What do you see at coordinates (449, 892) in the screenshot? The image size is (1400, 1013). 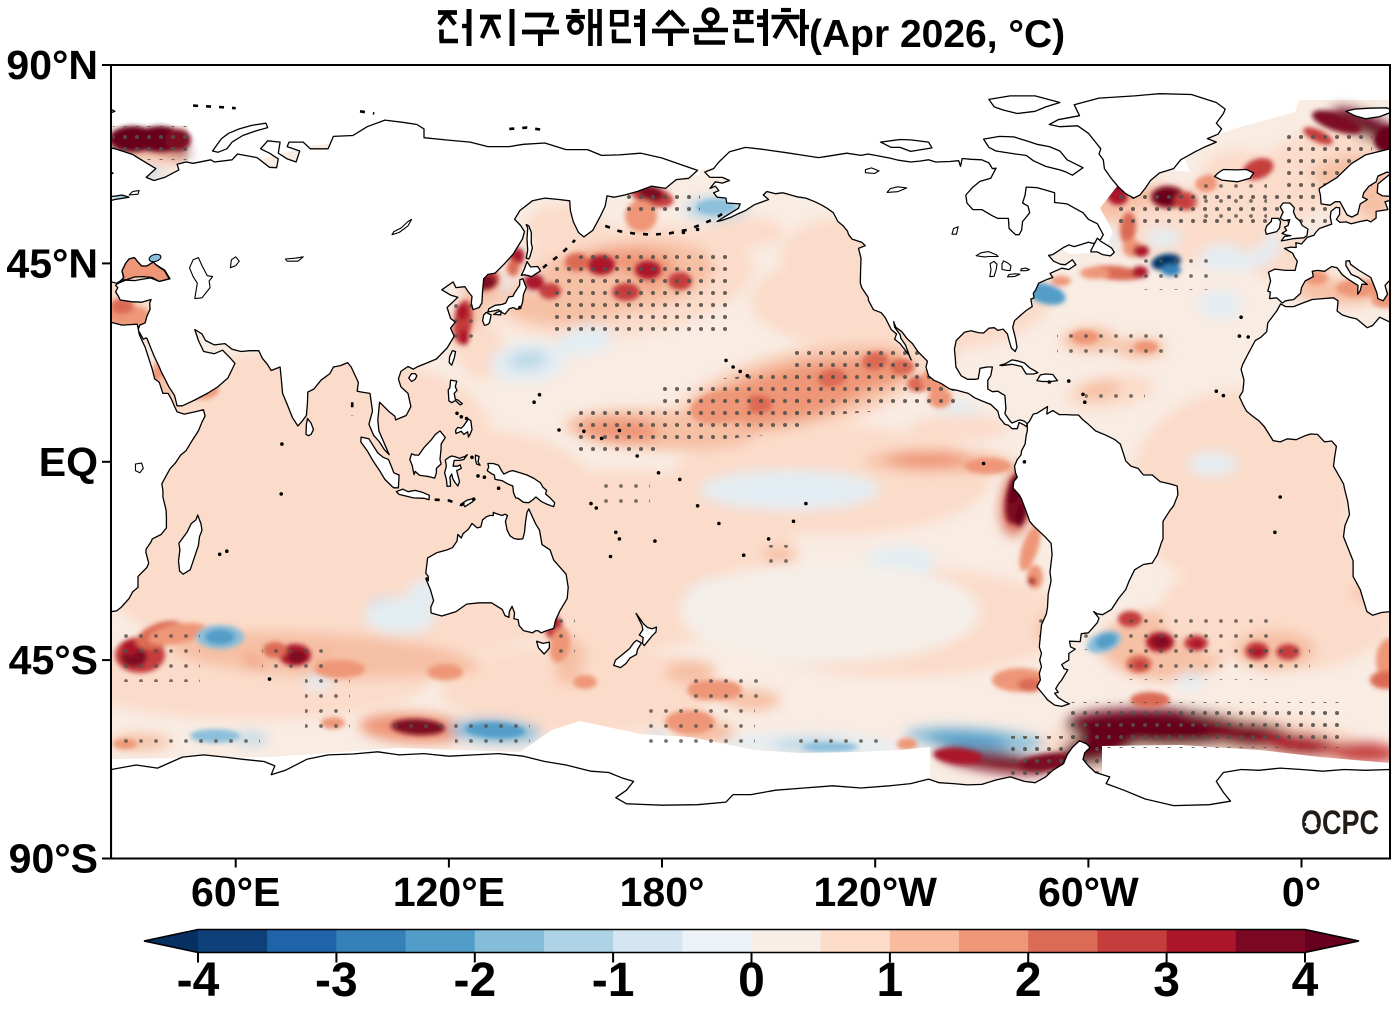 I see `svg-text: 120°E` at bounding box center [449, 892].